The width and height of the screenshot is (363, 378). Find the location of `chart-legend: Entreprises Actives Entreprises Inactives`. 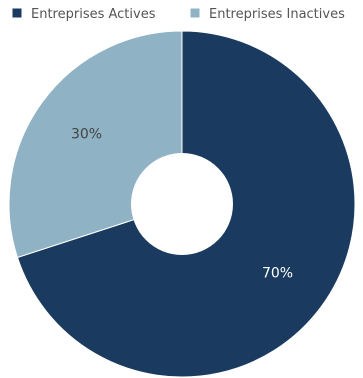

chart-legend: Entreprises Actives Entreprises Inactives is located at coordinates (178, 14).